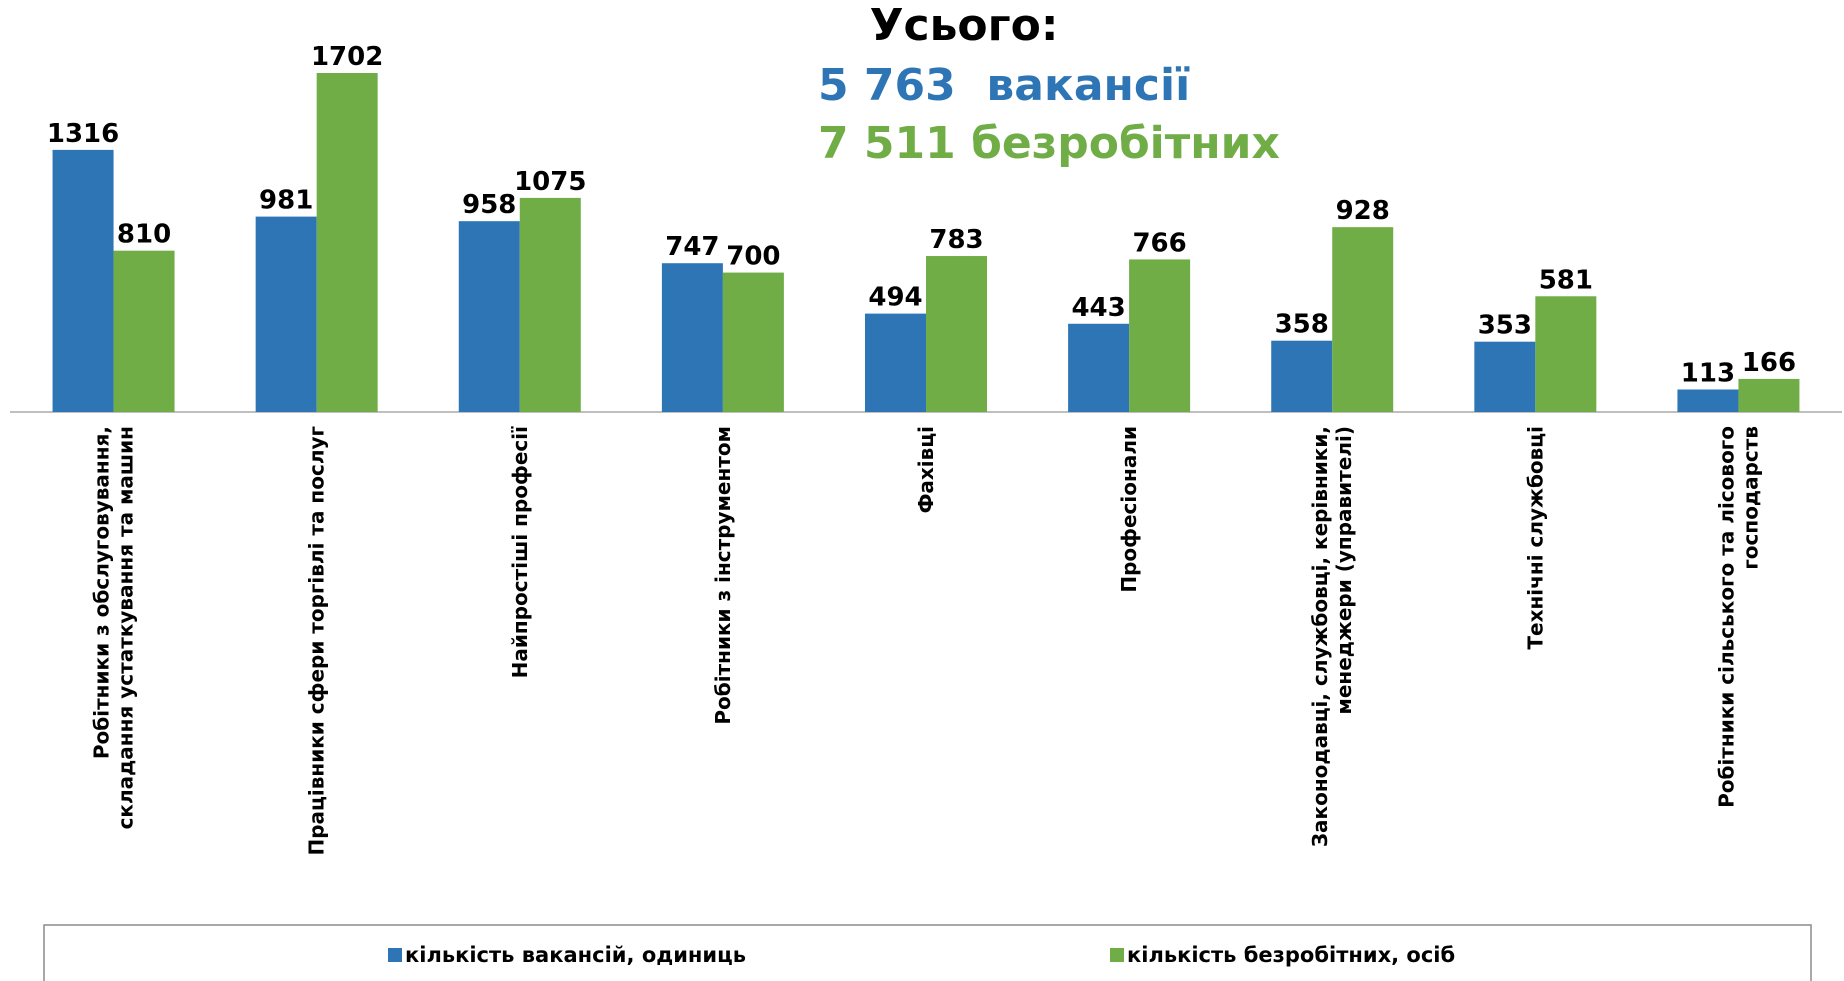 This screenshot has height=981, width=1844. Describe the element at coordinates (1535, 538) in the screenshot. I see `x-tick-label: Технічні службовці` at that location.